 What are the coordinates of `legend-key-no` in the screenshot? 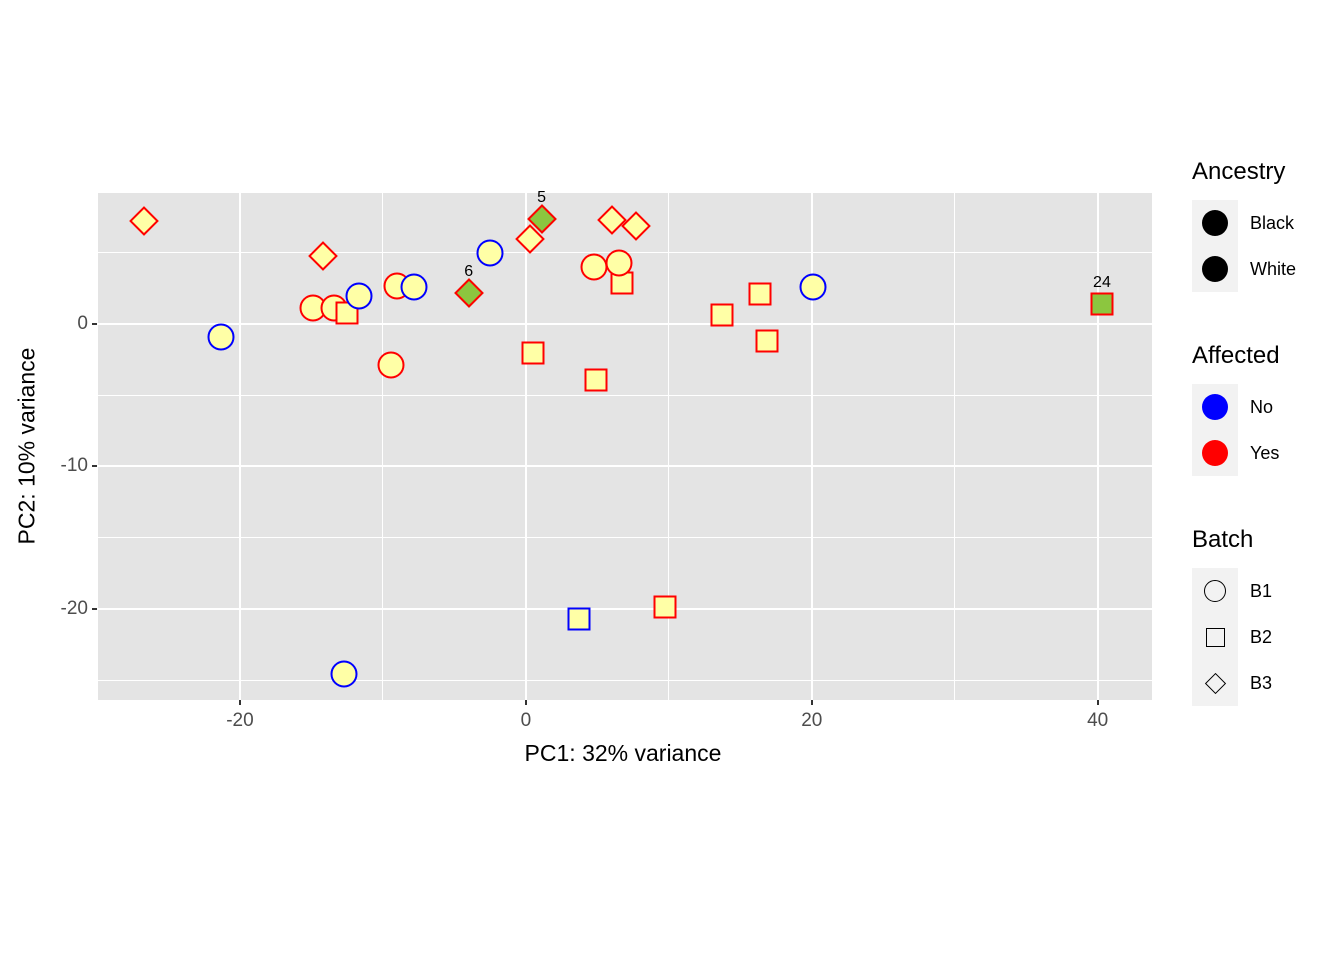 It's located at (1215, 407).